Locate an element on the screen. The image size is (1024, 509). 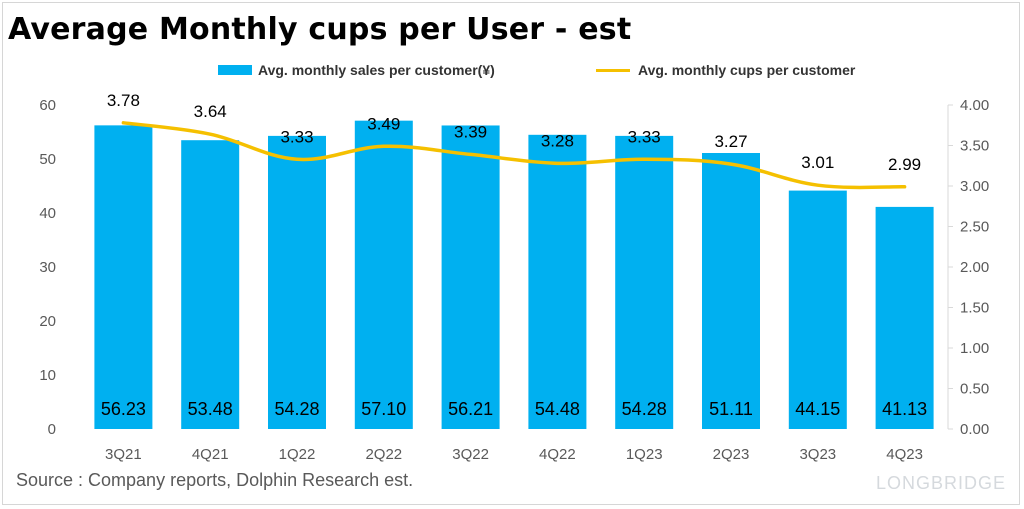
line-value-label: 3.39 is located at coordinates (470, 131).